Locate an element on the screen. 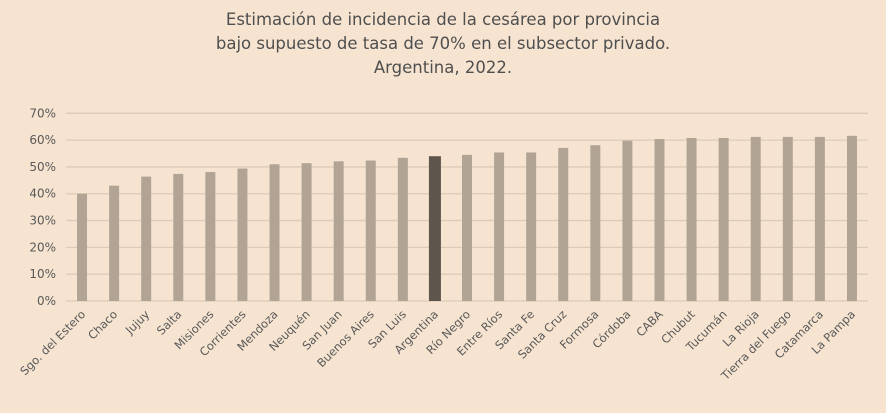 This screenshot has width=886, height=413. bar-santa-fe is located at coordinates (531, 226).